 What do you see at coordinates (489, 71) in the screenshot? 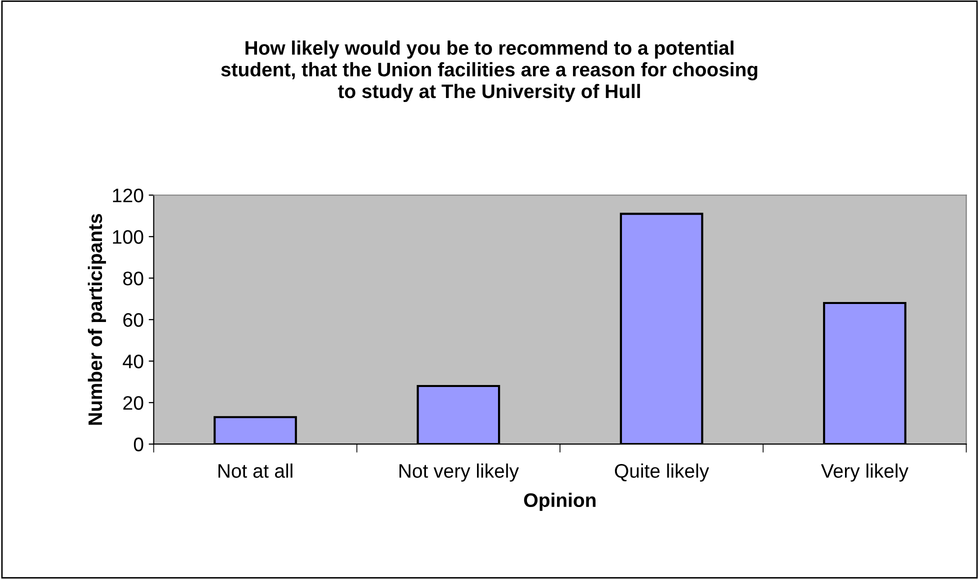
I see `chart-title: How likely would you be to recommend to a potential student, that the Union facilities are a reason for choosing to study at The University of Hull` at bounding box center [489, 71].